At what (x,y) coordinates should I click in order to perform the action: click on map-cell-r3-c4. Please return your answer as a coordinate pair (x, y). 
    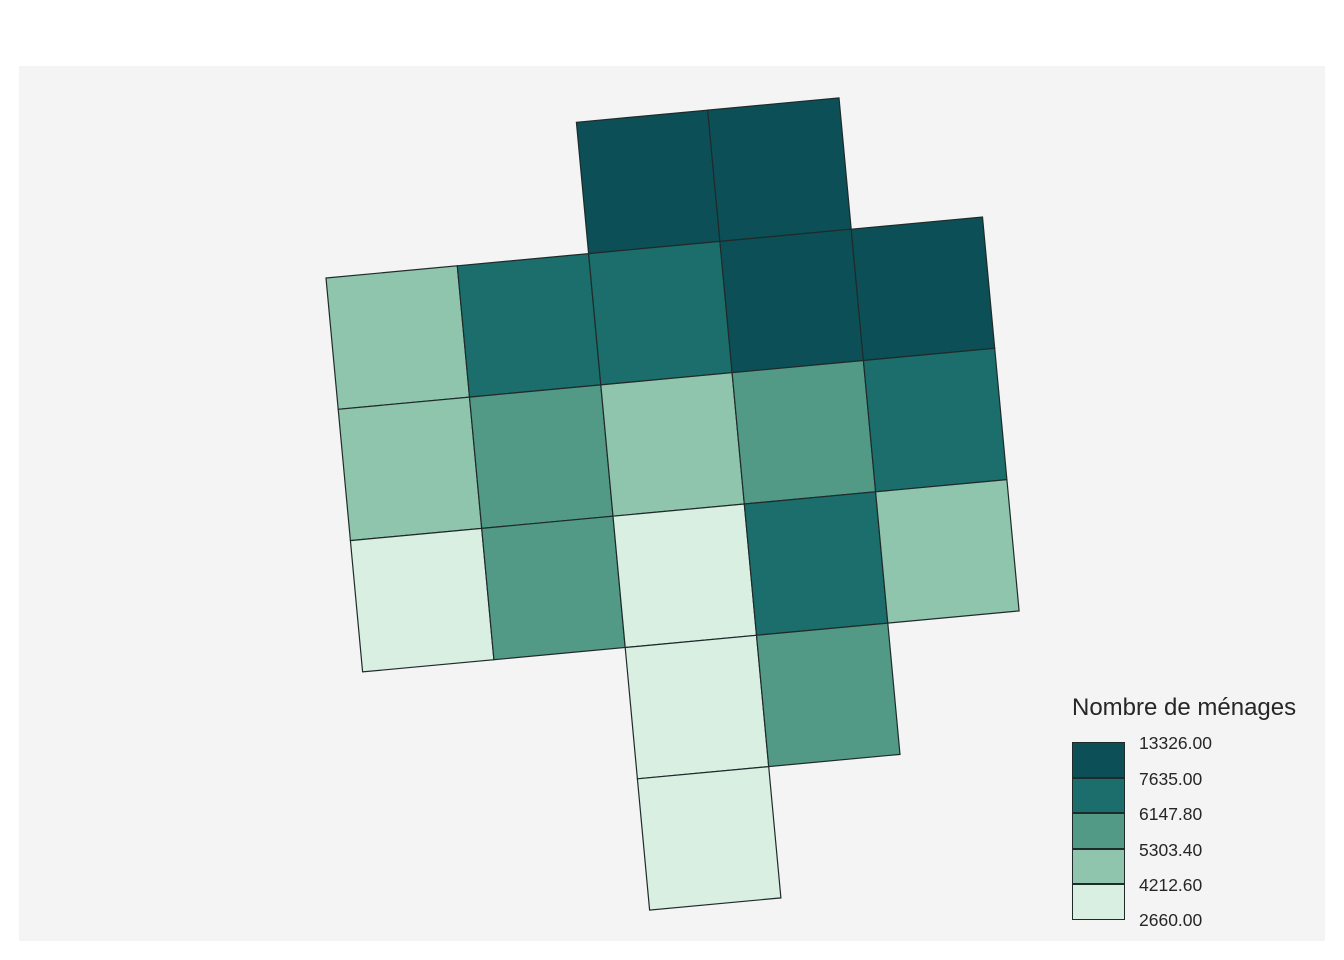
    Looking at the image, I should click on (947, 551).